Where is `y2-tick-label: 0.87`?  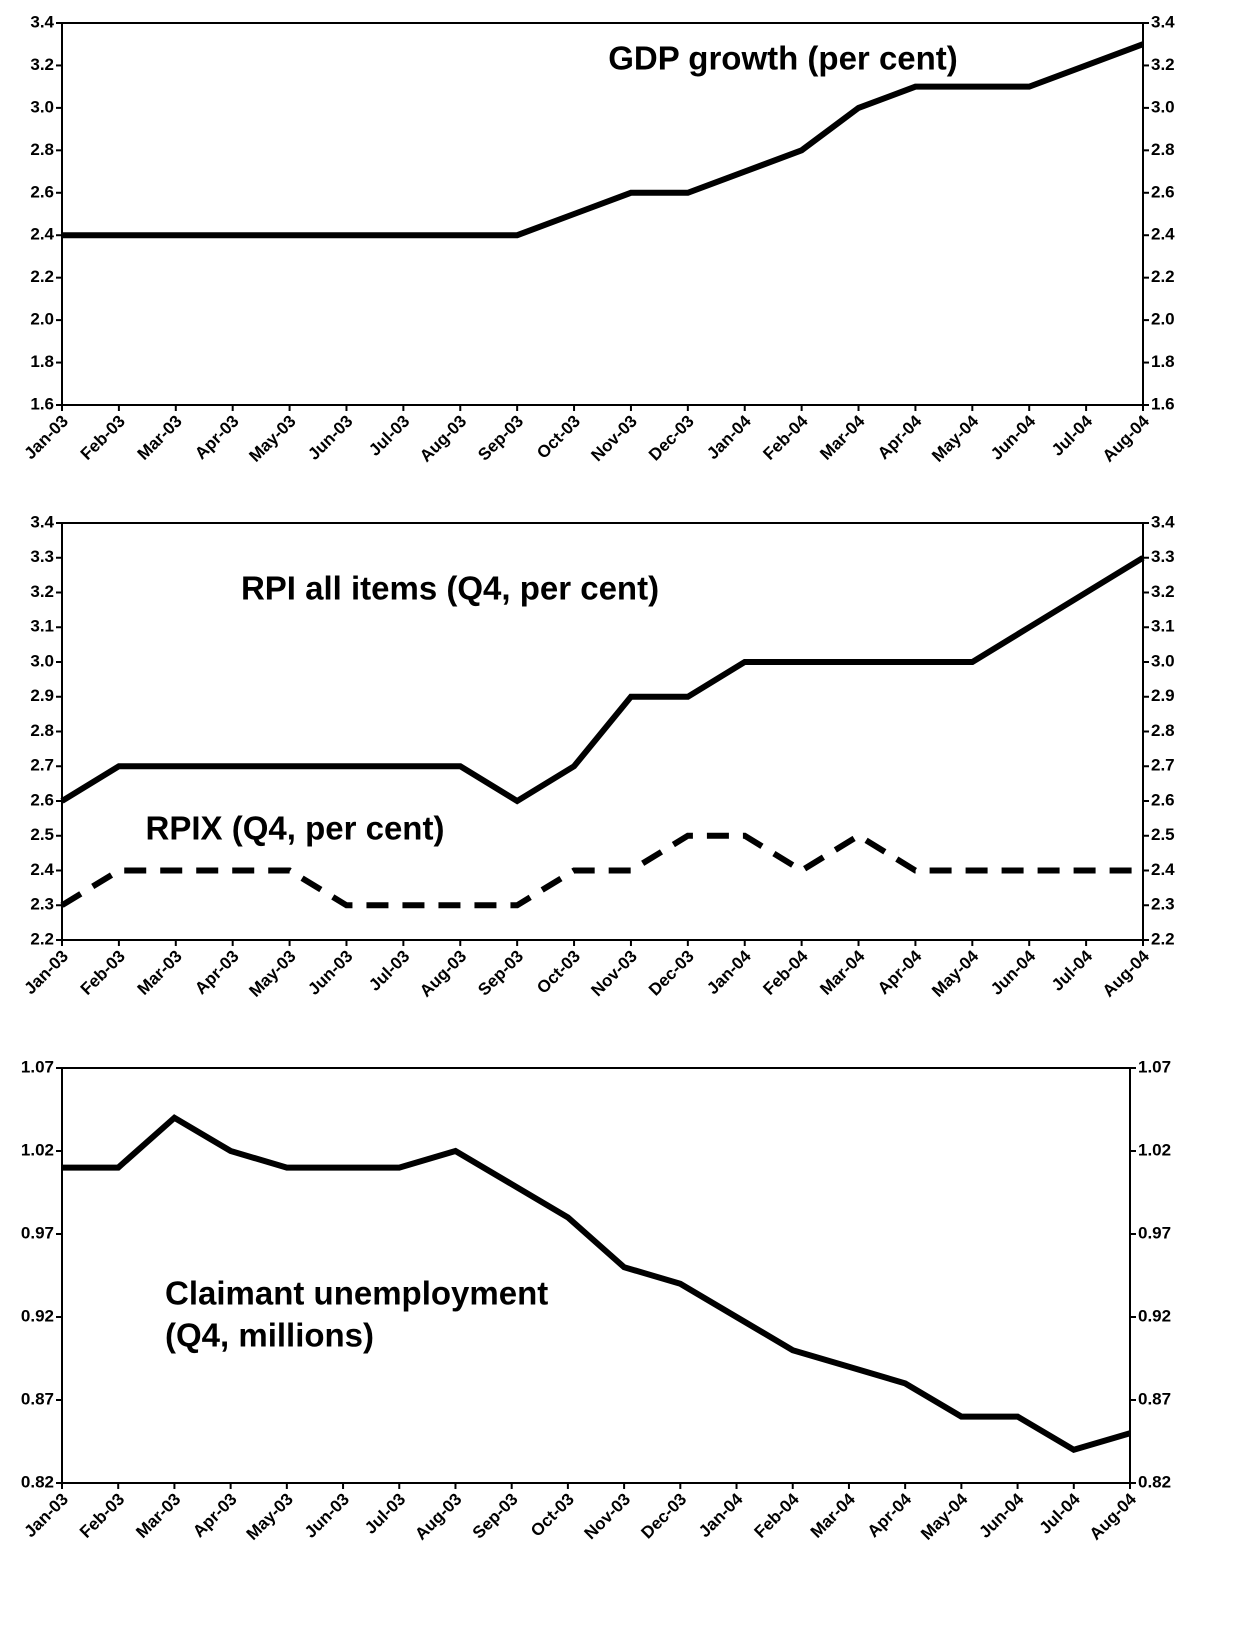 y2-tick-label: 0.87 is located at coordinates (1154, 1398).